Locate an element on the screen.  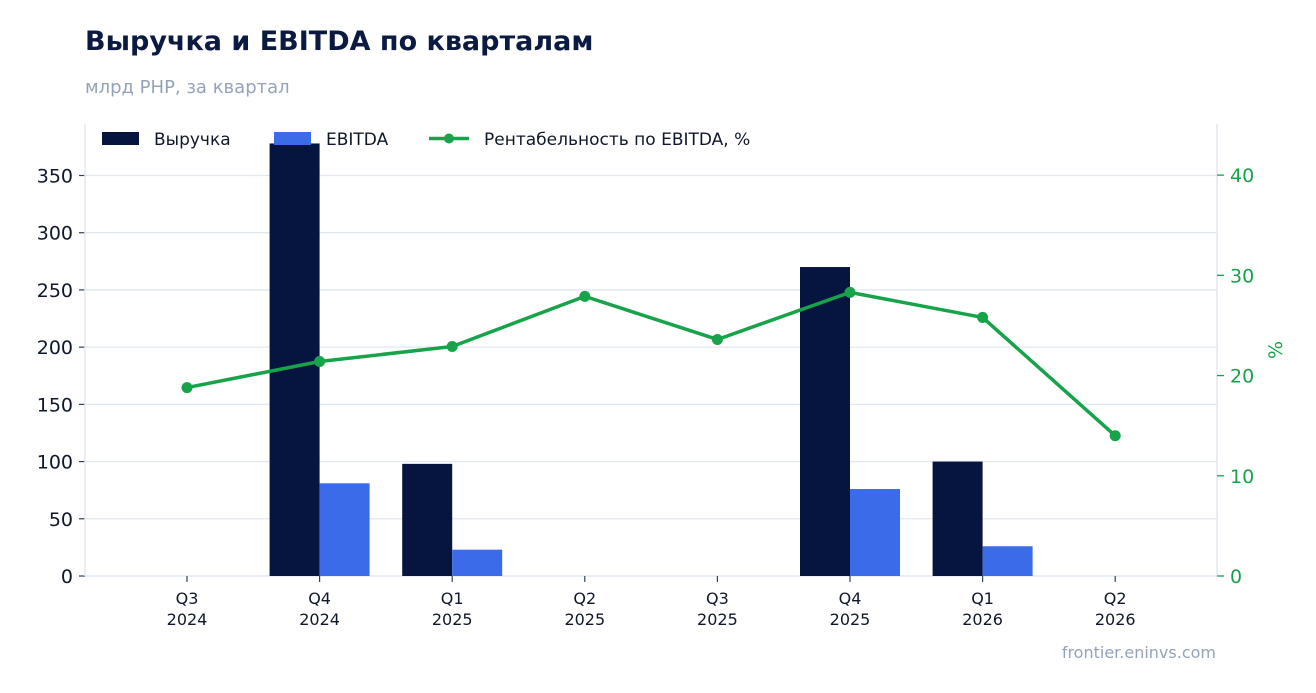
y-right-tick-label: 10 is located at coordinates (1242, 477).